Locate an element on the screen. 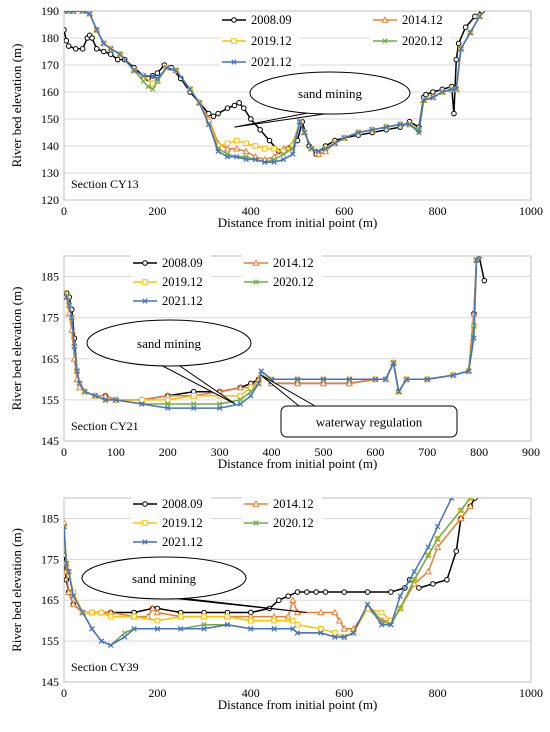 The image size is (550, 732). y-tick-label: 140 is located at coordinates (50, 146).